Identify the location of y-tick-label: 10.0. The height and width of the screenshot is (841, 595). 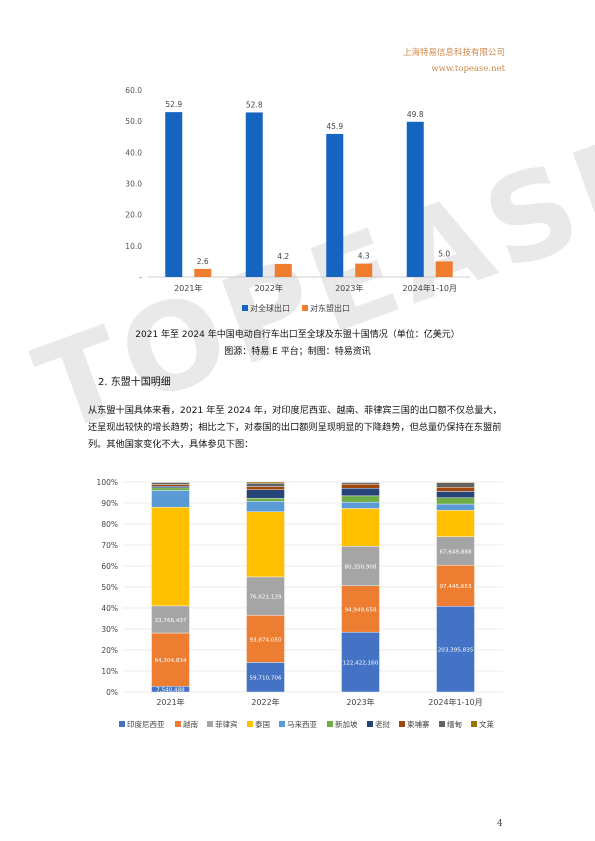
(133, 246).